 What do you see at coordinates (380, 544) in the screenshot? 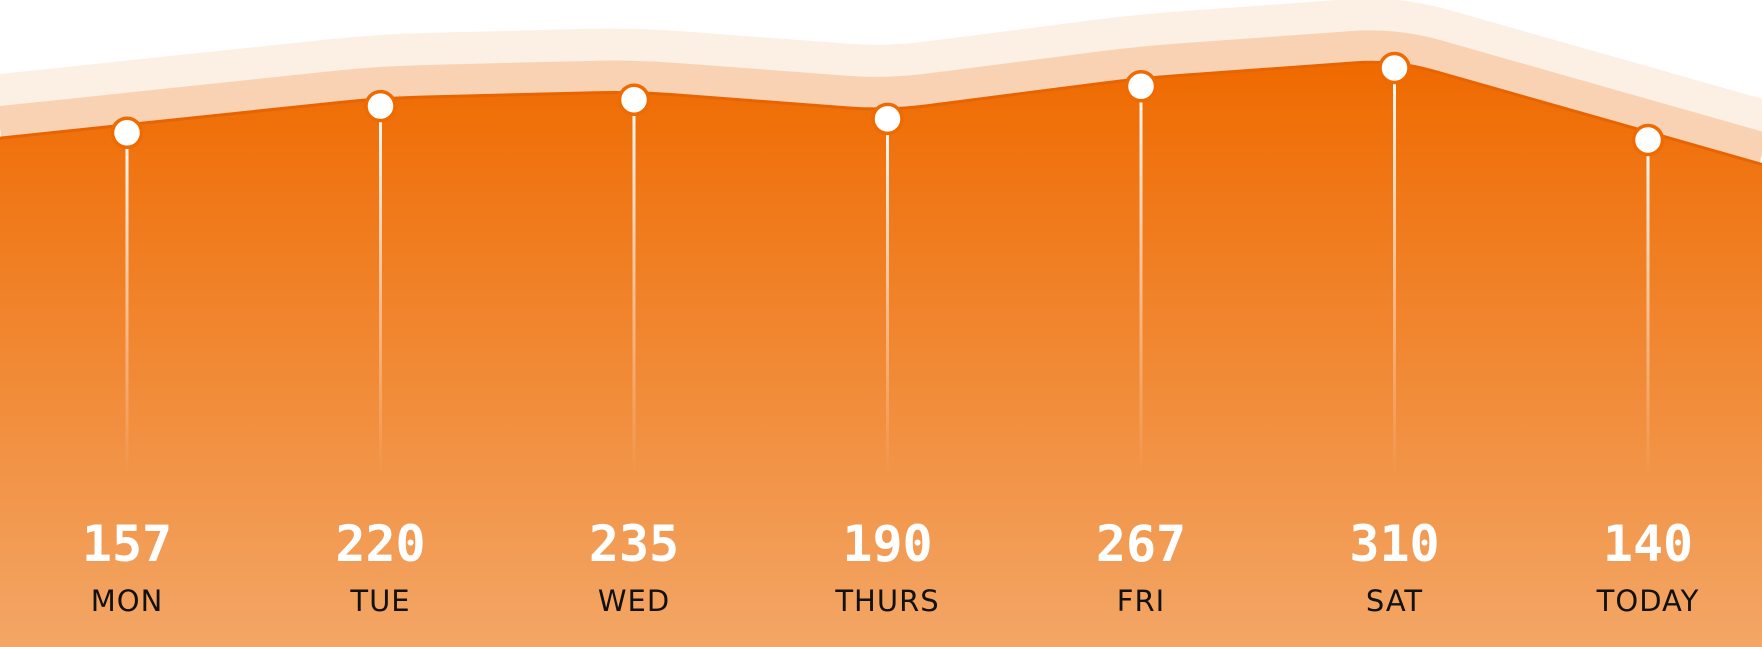
I see `value-label-tue: 220` at bounding box center [380, 544].